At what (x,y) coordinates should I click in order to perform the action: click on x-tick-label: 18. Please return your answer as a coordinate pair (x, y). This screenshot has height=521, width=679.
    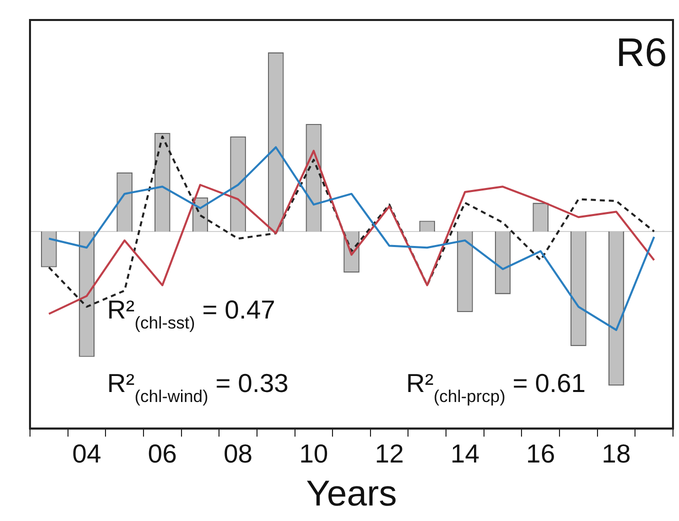
    Looking at the image, I should click on (616, 453).